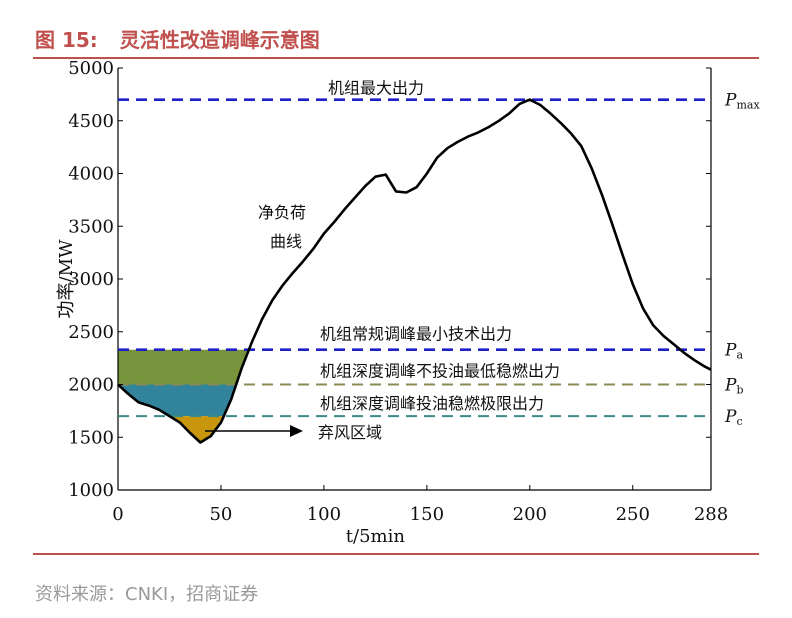 The height and width of the screenshot is (618, 792). What do you see at coordinates (733, 417) in the screenshot?
I see `p-symbol-c: Pc` at bounding box center [733, 417].